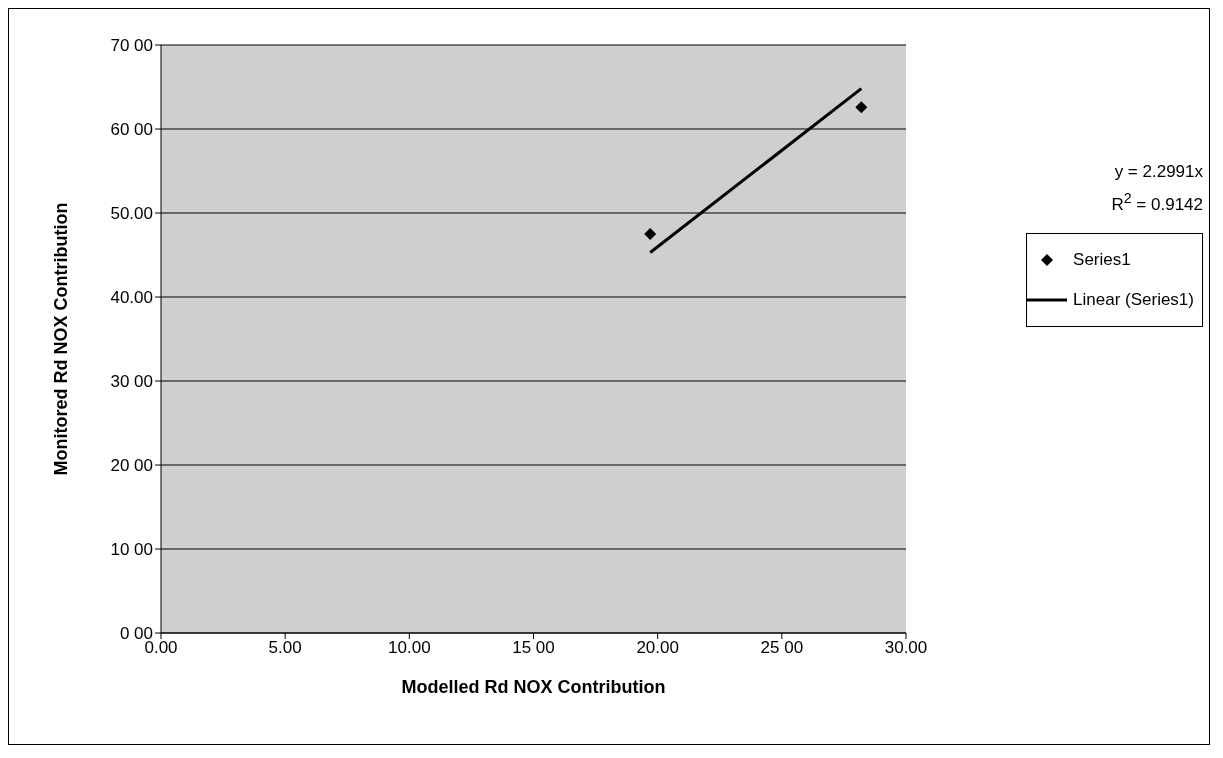  I want to click on x-tick-label: 30.00, so click(906, 648).